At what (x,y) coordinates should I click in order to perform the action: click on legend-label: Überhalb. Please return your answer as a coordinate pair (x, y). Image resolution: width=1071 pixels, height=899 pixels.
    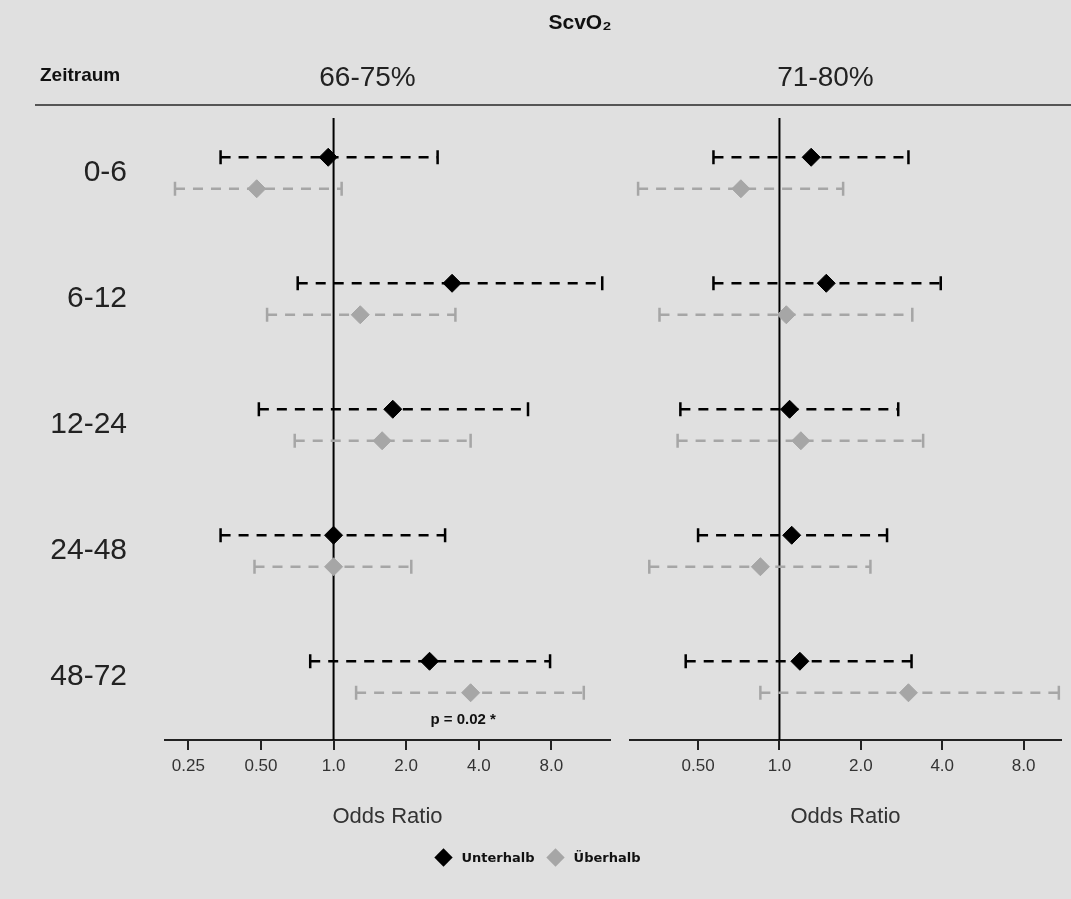
    Looking at the image, I should click on (607, 857).